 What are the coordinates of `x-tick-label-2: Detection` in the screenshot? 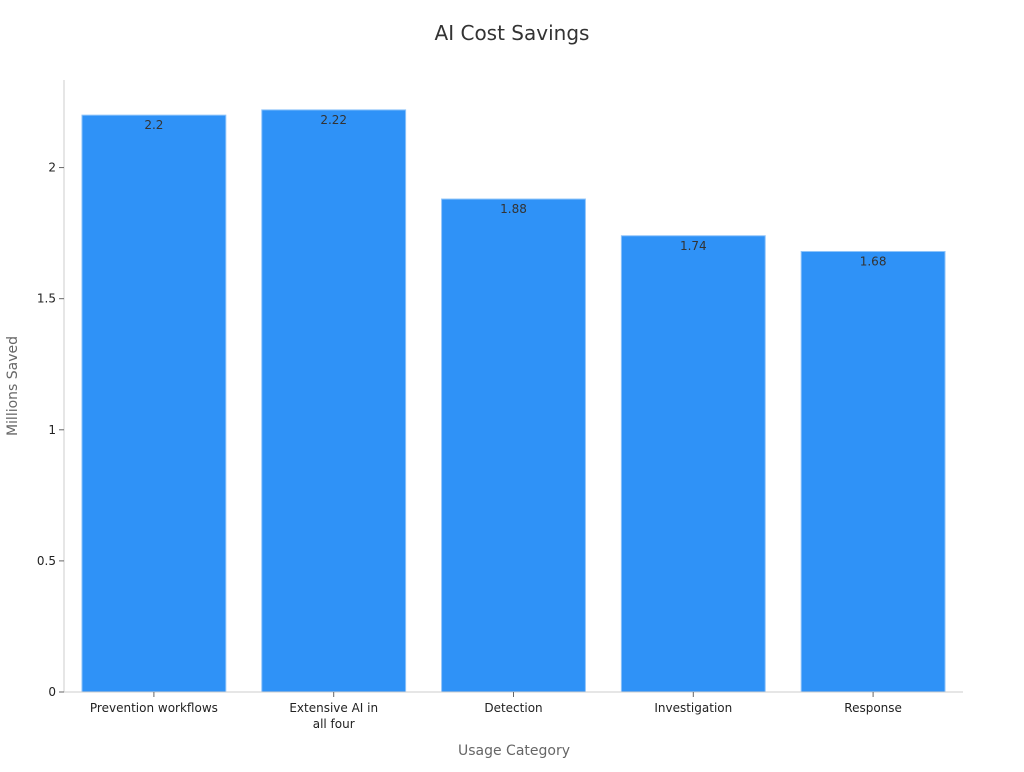 It's located at (513, 708).